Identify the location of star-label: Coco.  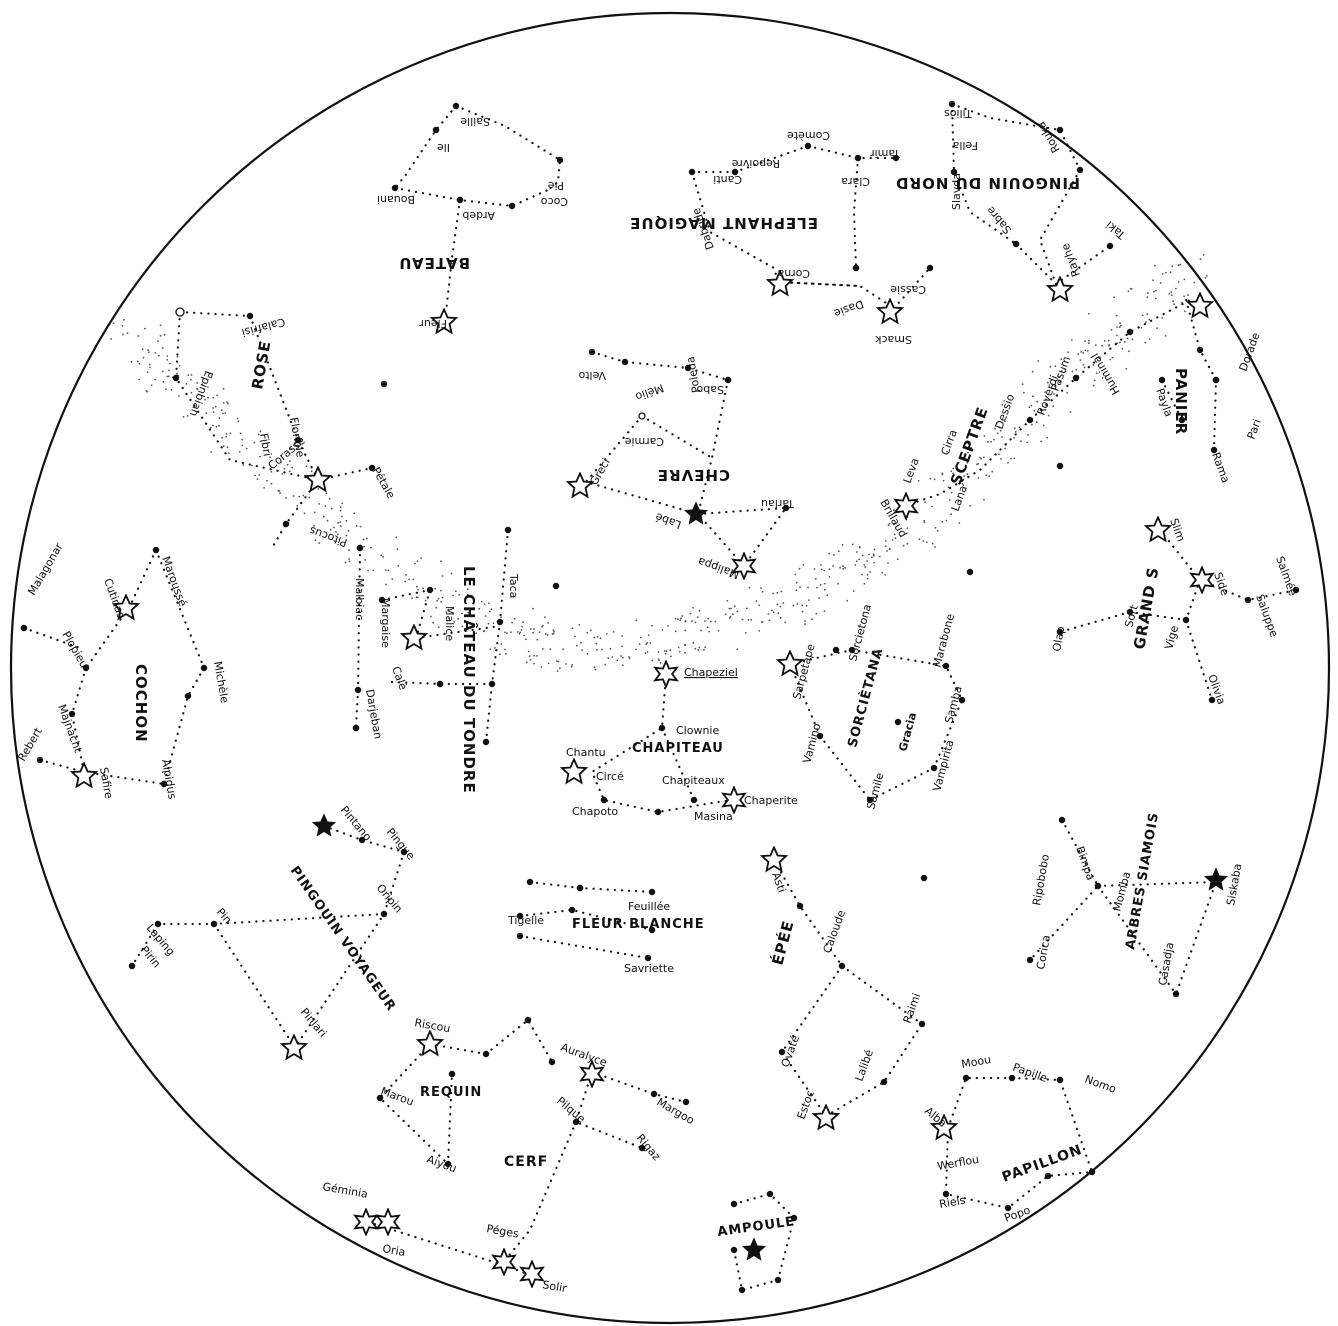
(554, 201).